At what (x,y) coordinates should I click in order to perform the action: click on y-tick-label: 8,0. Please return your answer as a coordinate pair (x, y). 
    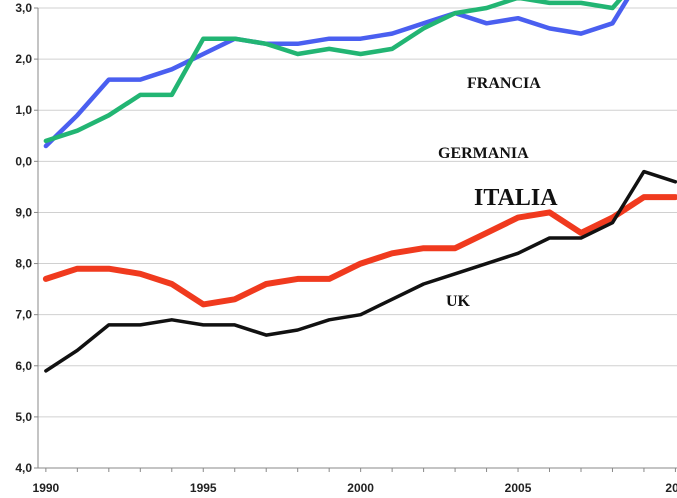
    Looking at the image, I should click on (23, 264).